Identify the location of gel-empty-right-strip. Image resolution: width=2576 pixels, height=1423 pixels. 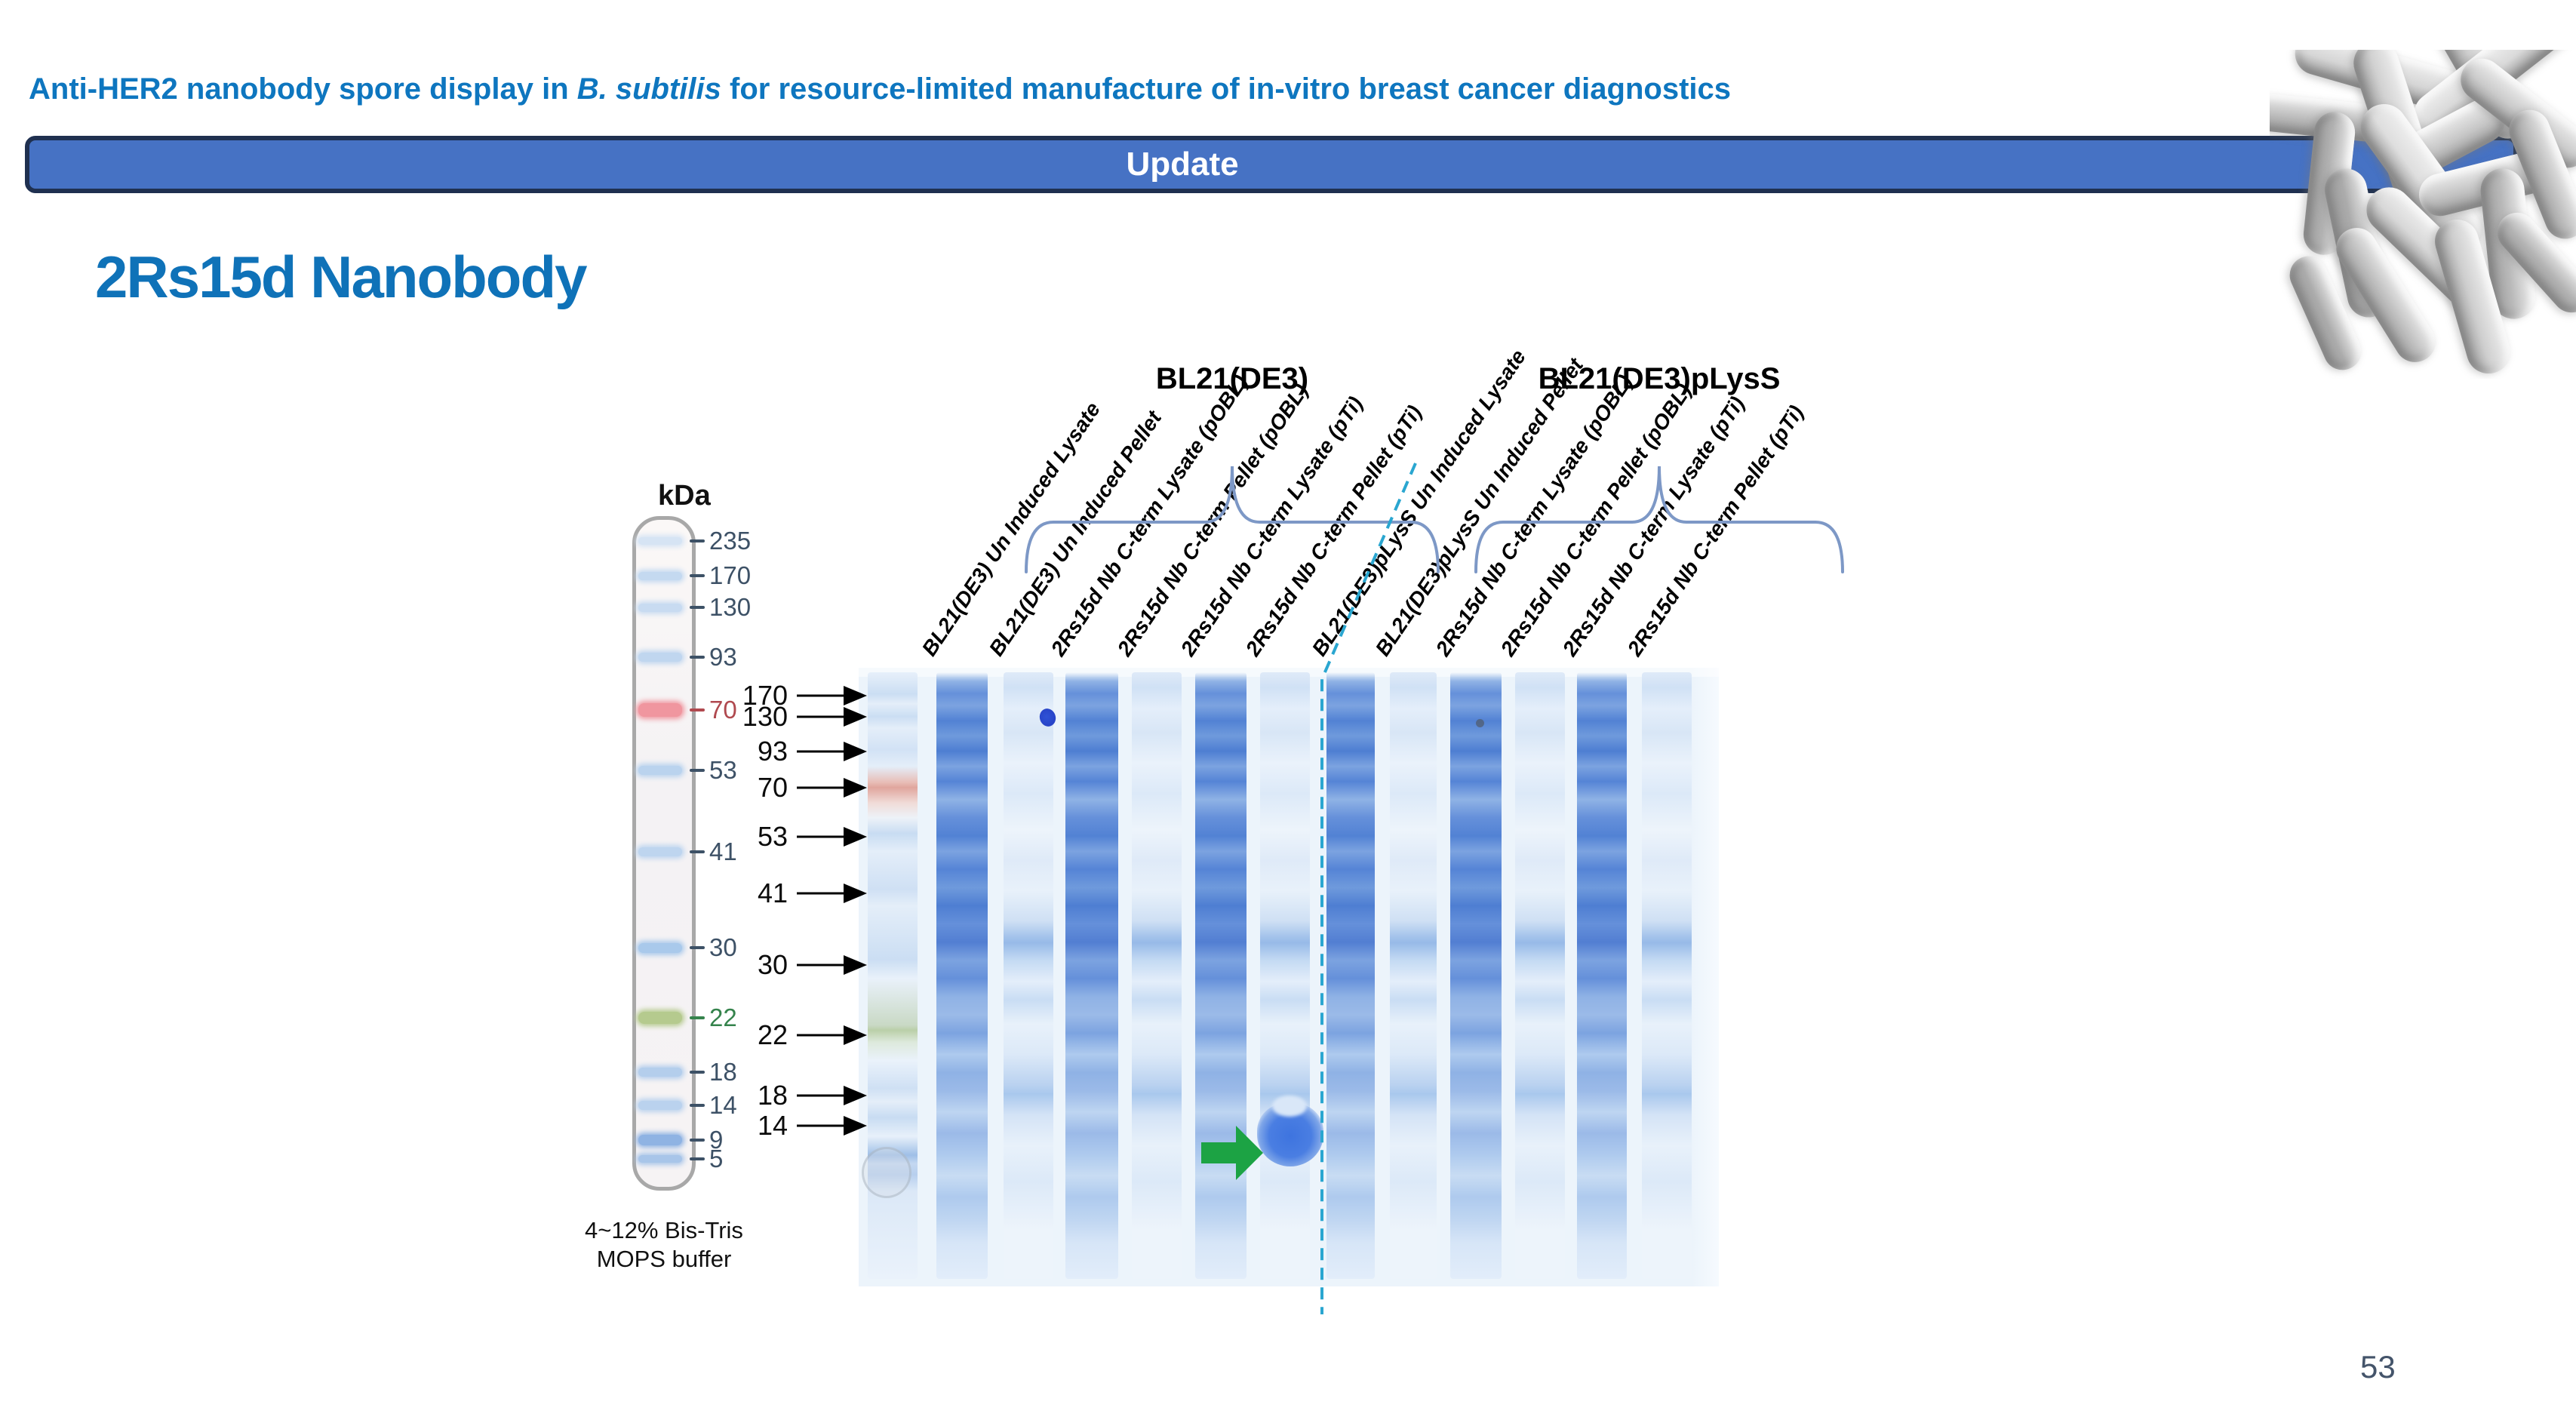
(1705, 977).